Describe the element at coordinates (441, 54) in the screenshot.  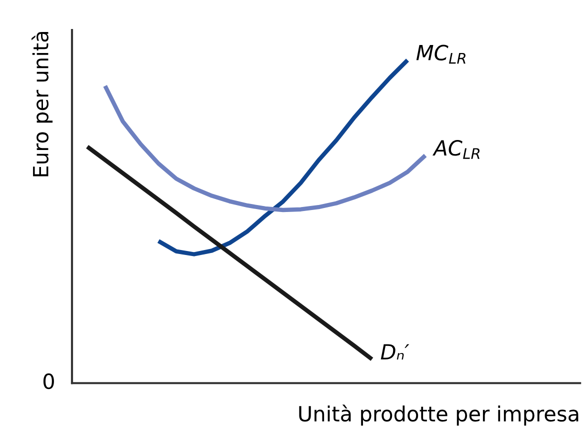
I see `series-label: MC$_{LR}$` at that location.